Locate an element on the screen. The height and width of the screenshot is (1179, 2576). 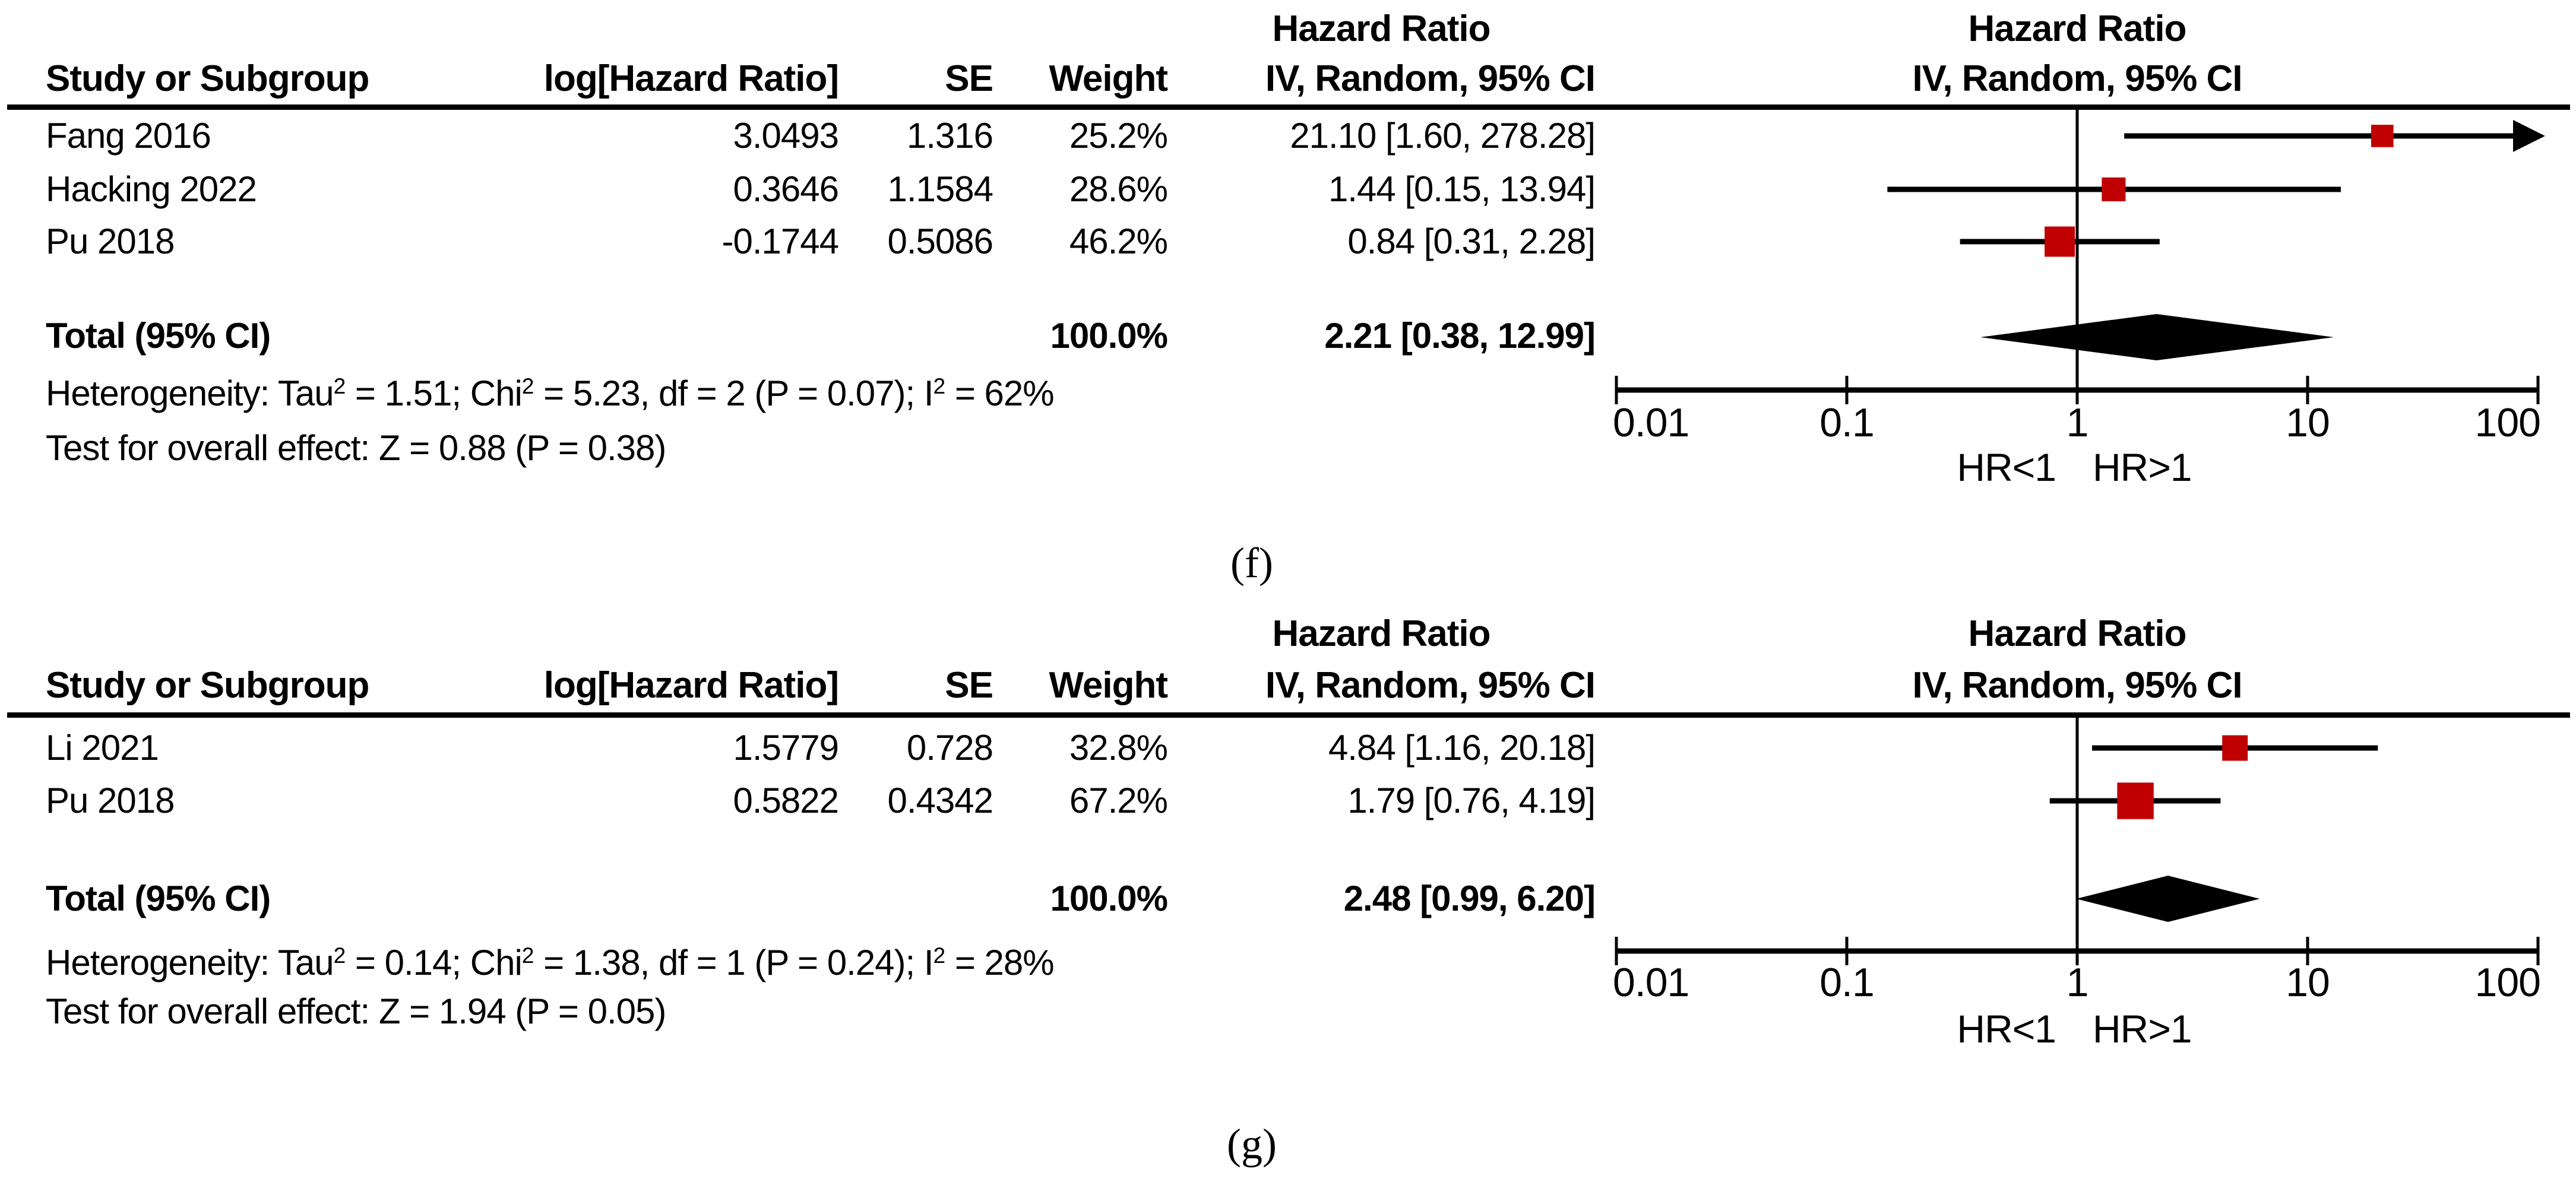
study-se: 0.5086 is located at coordinates (940, 241).